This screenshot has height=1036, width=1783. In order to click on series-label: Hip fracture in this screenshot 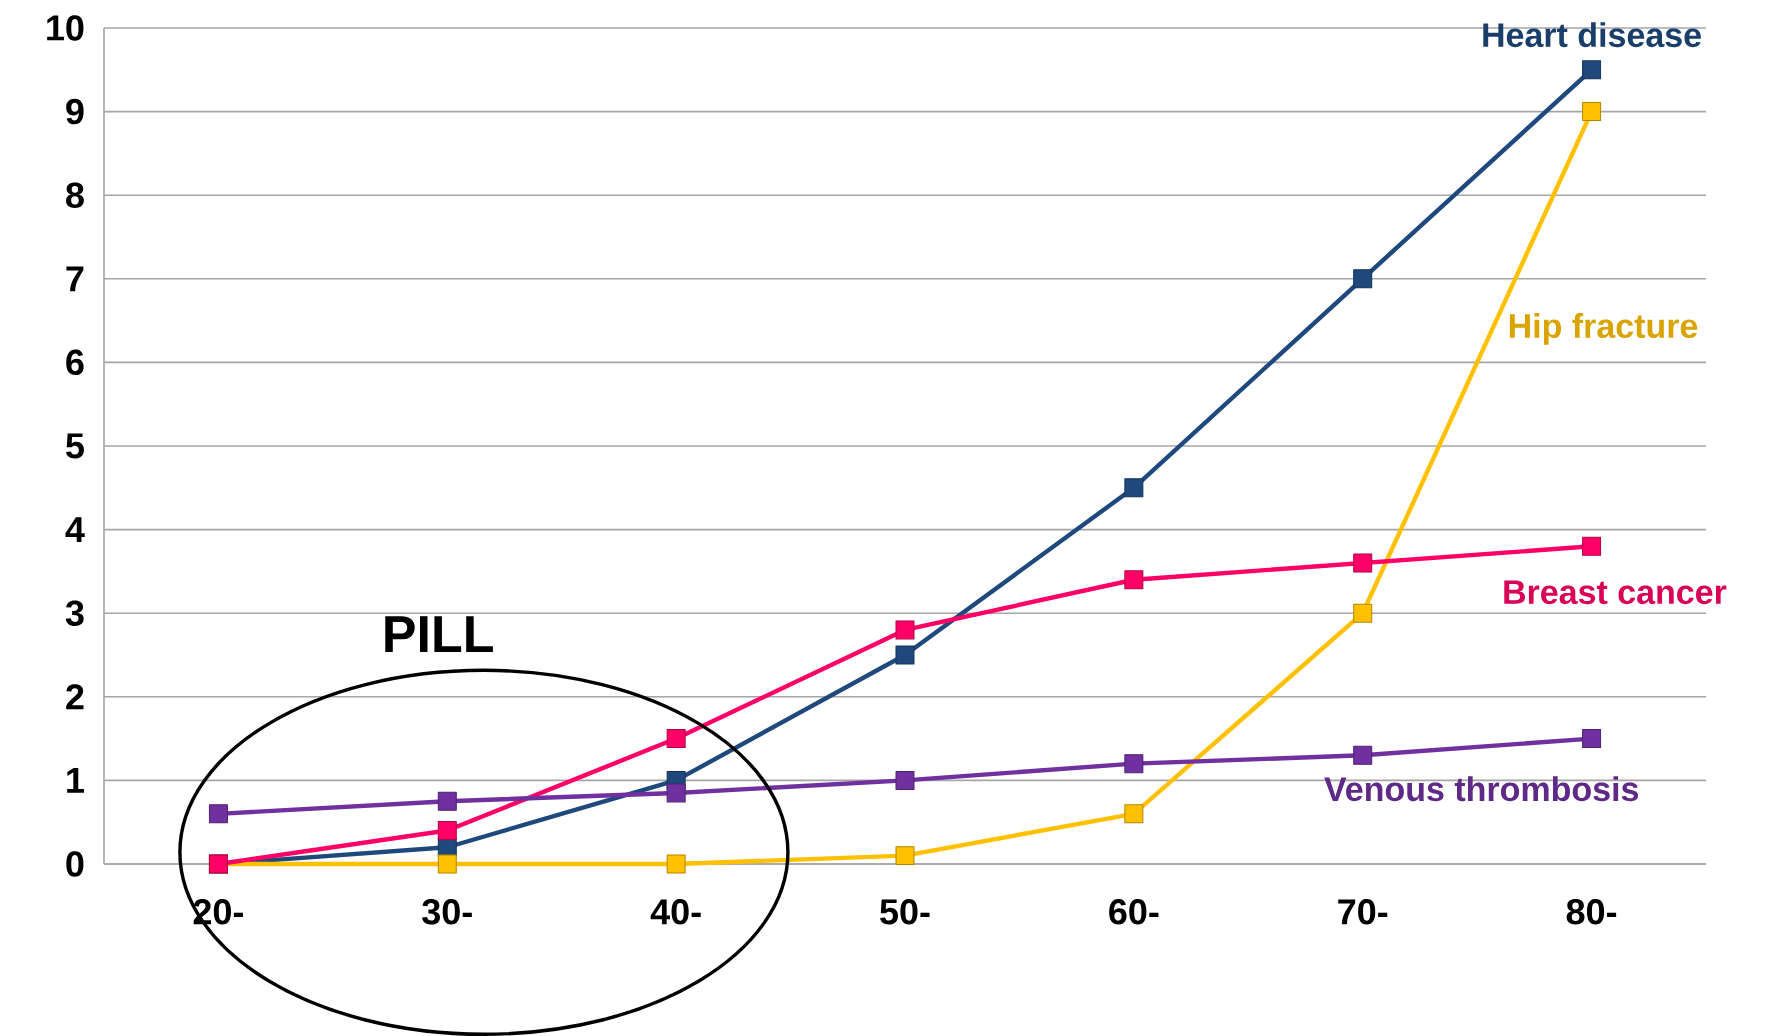, I will do `click(1603, 329)`.